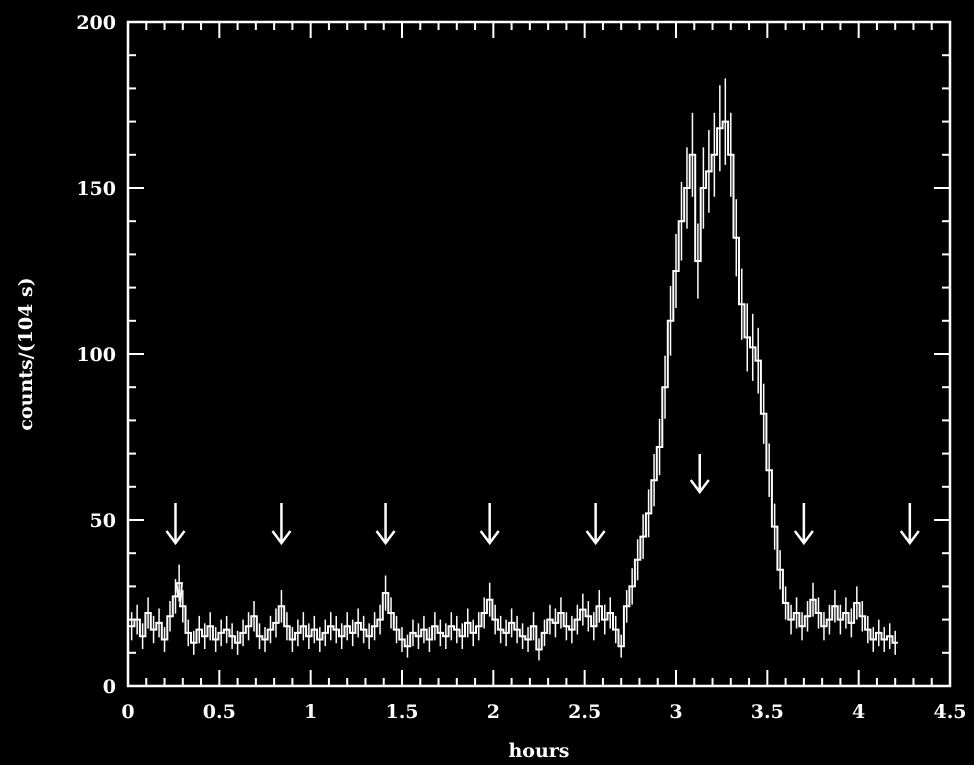  Describe the element at coordinates (538, 751) in the screenshot. I see `x-axis-label: hours` at that location.